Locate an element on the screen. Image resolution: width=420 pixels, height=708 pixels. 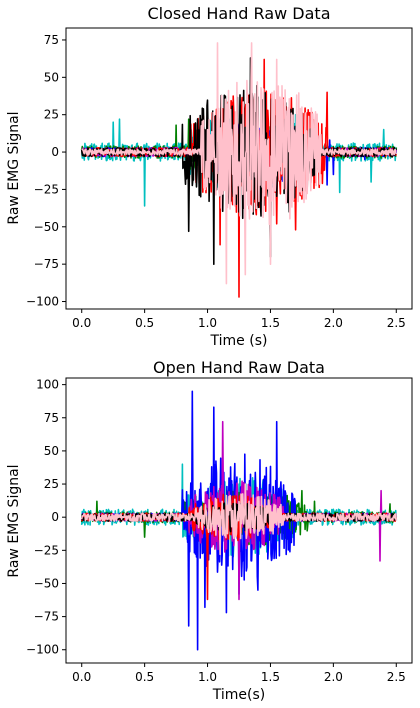
chart-title: Closed Hand Raw Data is located at coordinates (239, 13).